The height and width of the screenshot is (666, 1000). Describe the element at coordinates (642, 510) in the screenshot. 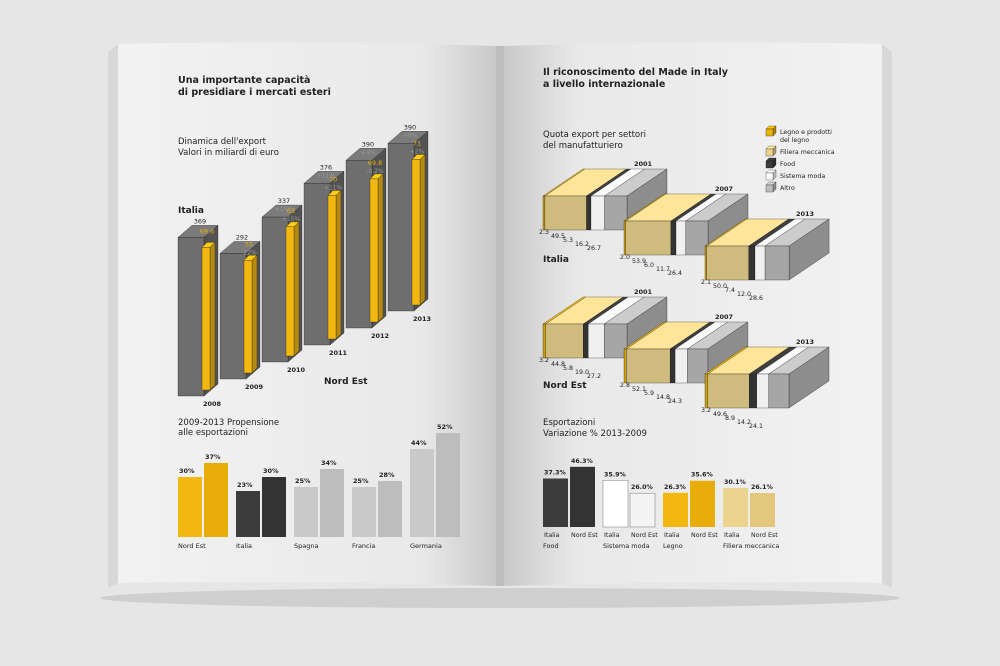

I see `var-bar-Sistema-moda-Nord-Est` at that location.